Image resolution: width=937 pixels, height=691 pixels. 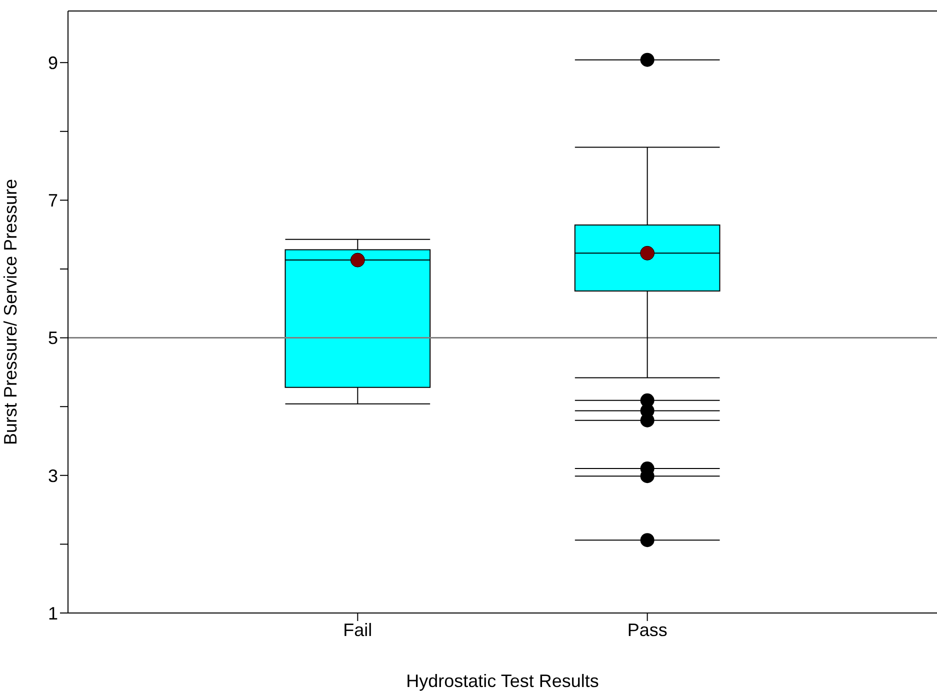 What do you see at coordinates (53, 476) in the screenshot?
I see `y-tick-label: 3` at bounding box center [53, 476].